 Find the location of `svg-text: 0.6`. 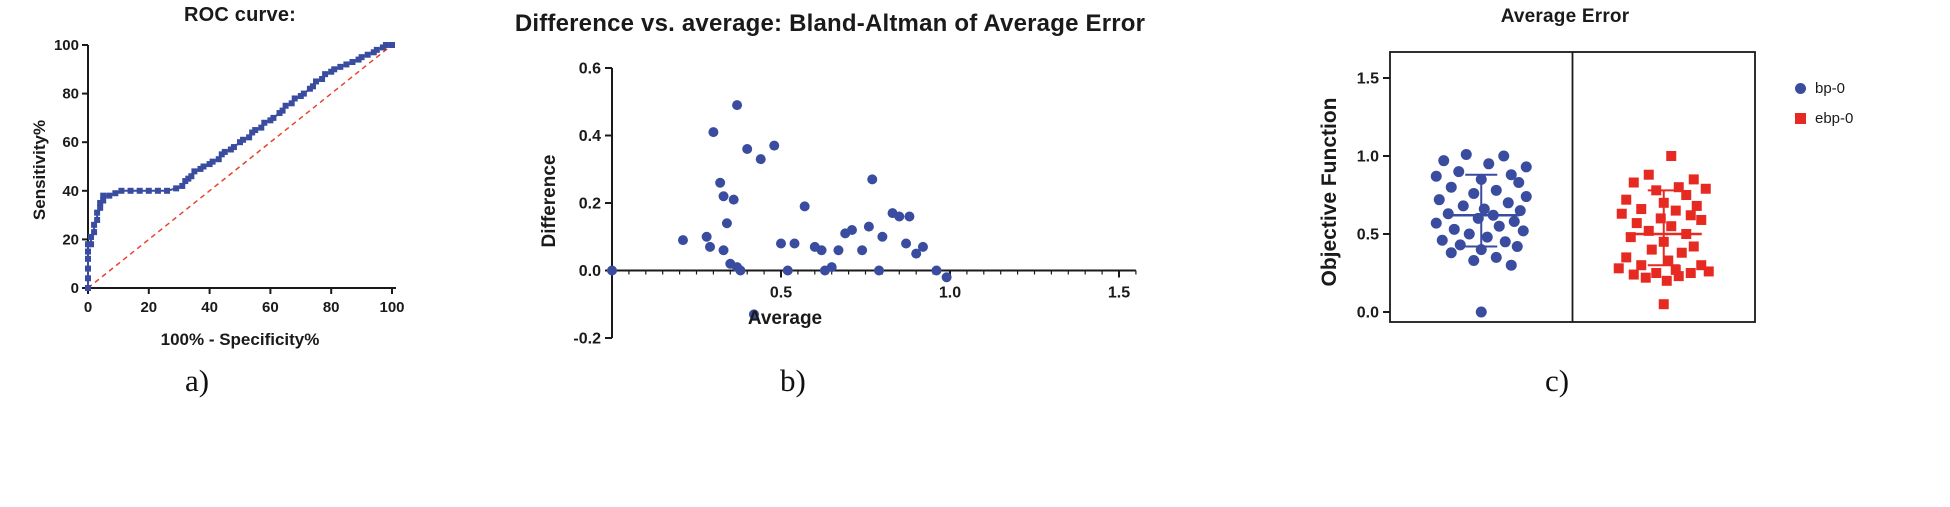

svg-text: 0.6 is located at coordinates (590, 69).